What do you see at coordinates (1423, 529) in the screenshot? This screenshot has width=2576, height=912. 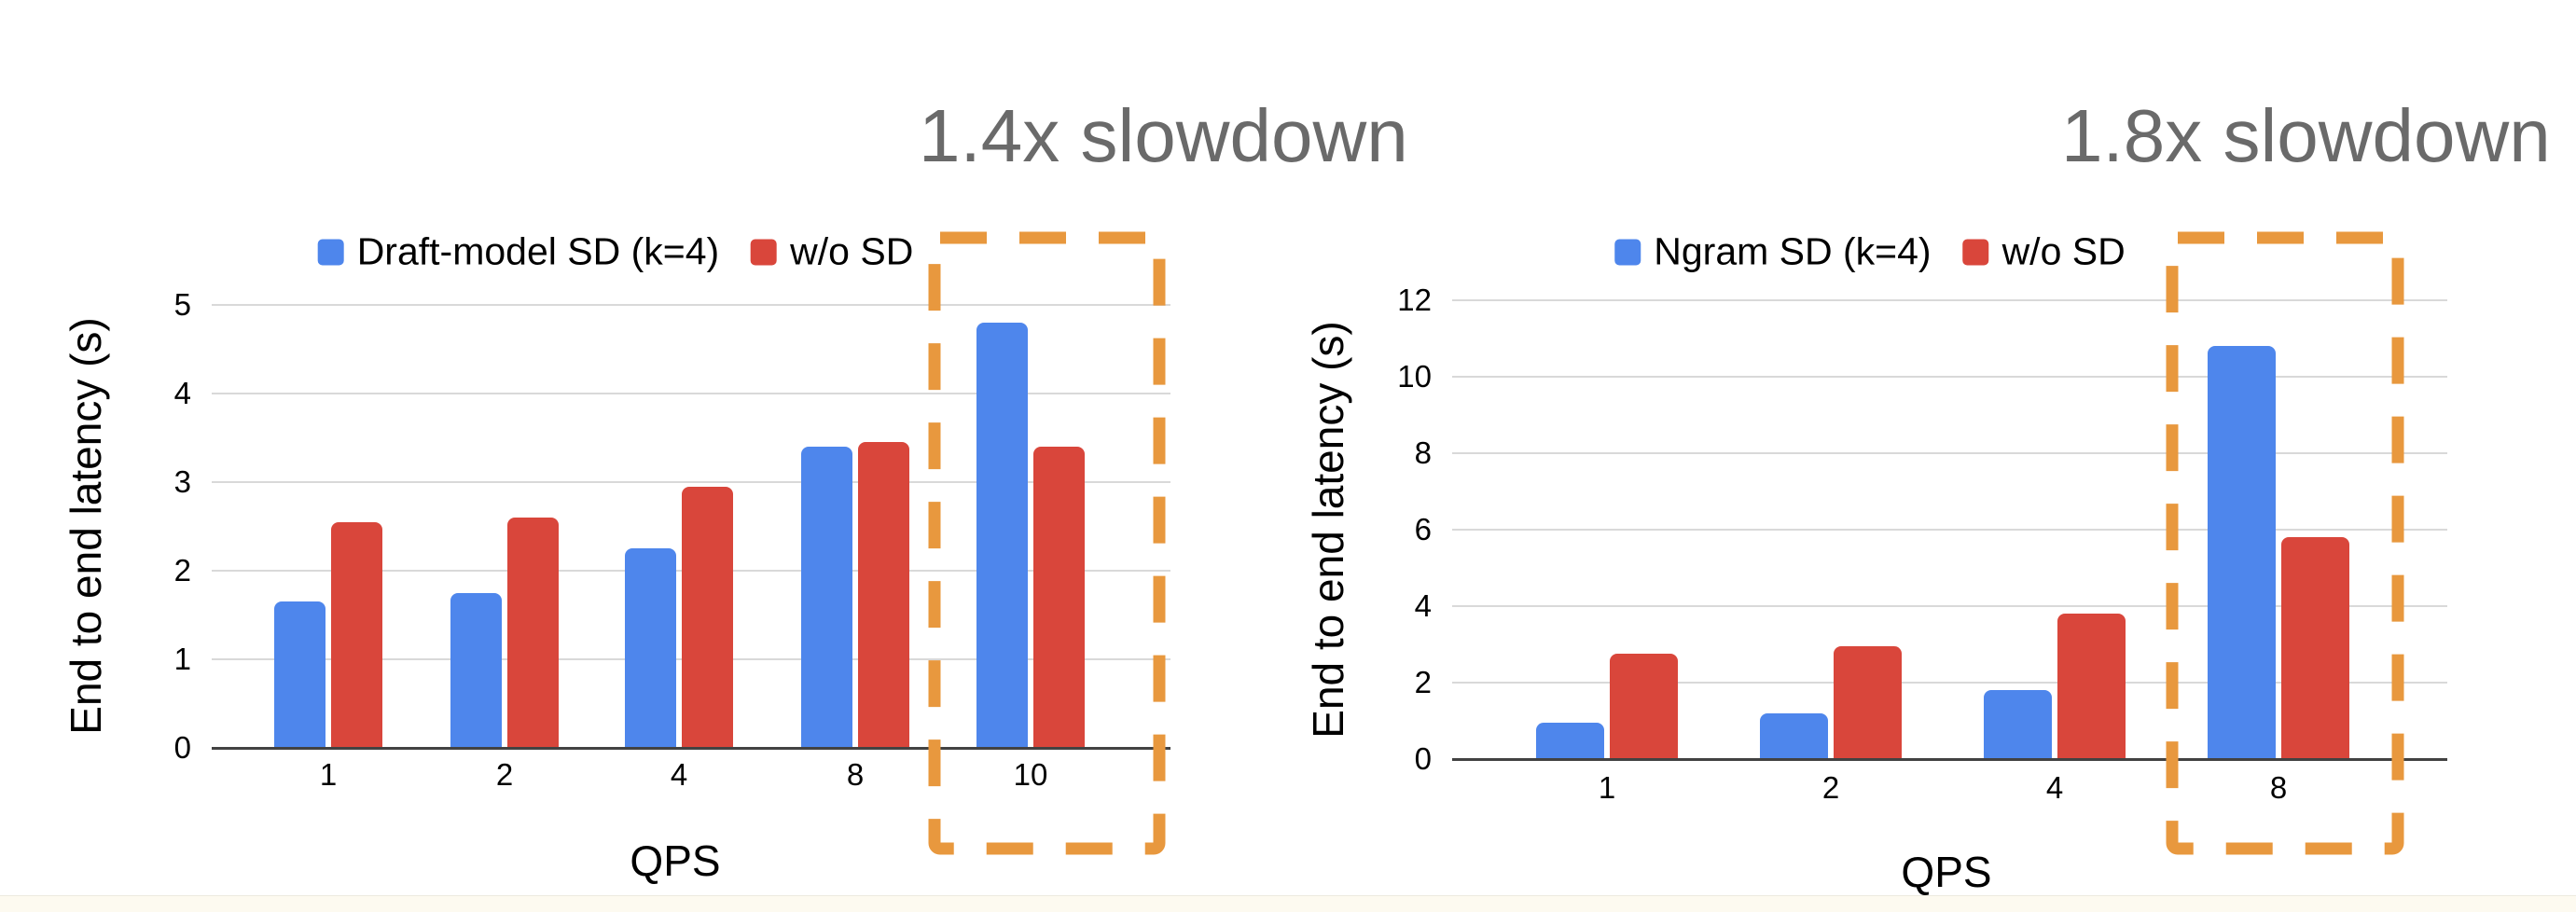 I see `y-tick-label: 6` at bounding box center [1423, 529].